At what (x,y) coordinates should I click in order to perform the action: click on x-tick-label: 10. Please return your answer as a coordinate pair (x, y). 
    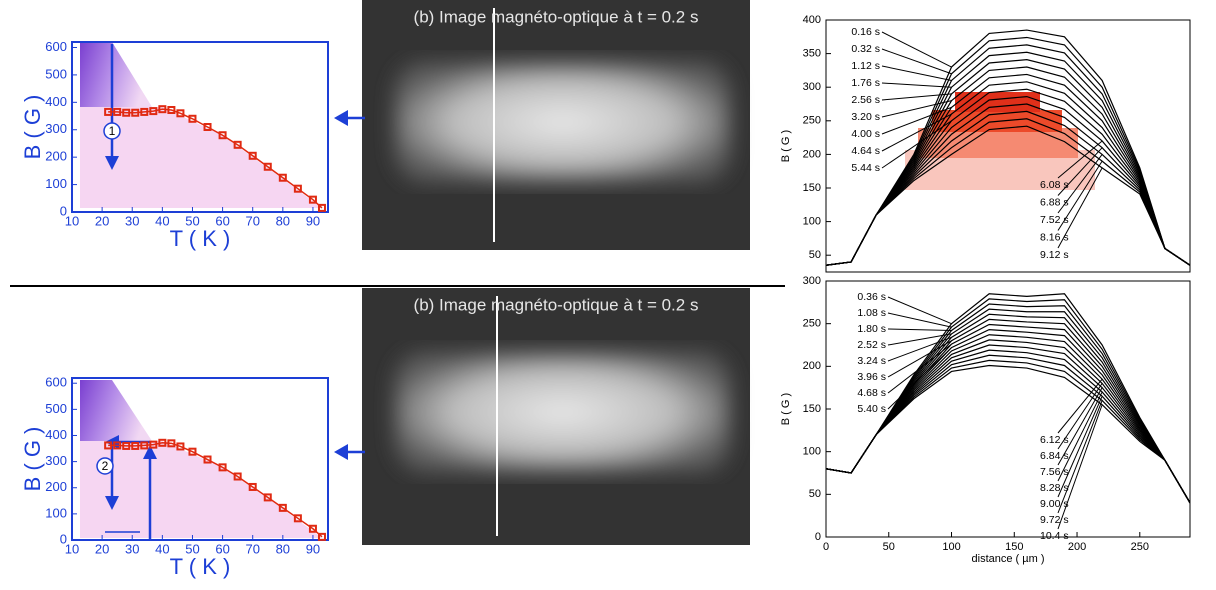
    Looking at the image, I should click on (72, 548).